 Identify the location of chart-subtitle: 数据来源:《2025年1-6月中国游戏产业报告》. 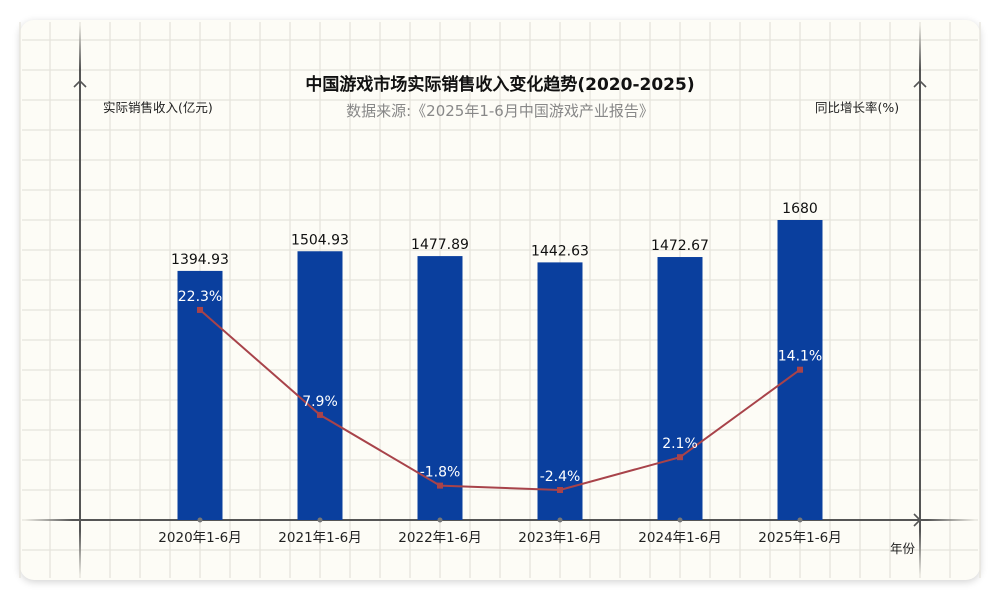
(500, 111).